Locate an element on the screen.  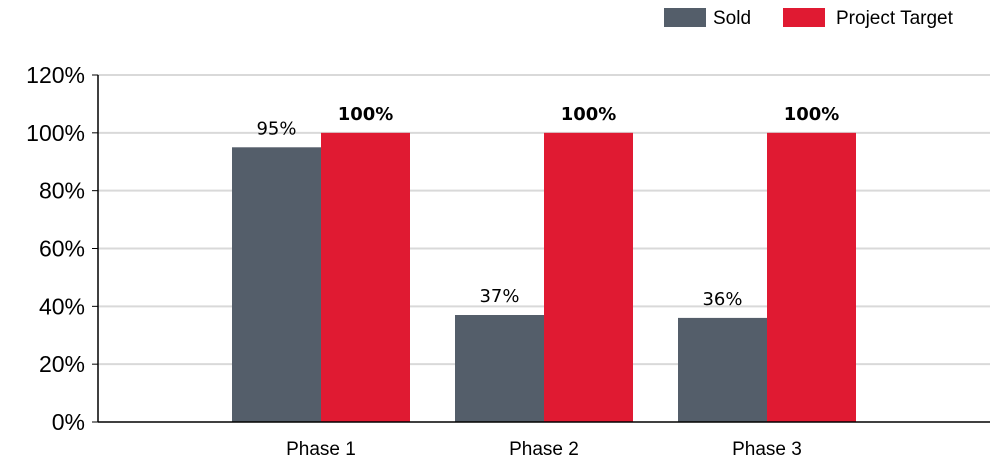
x-category-label: Phase 2 is located at coordinates (544, 449).